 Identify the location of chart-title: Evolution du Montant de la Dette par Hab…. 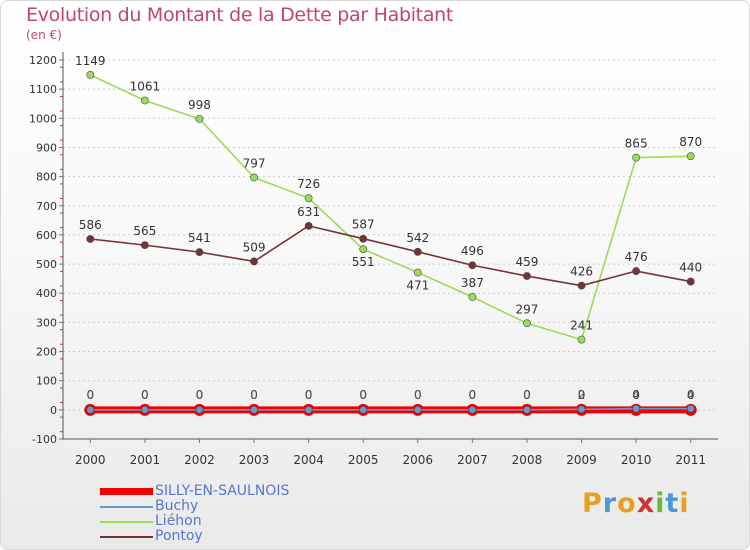
(240, 15).